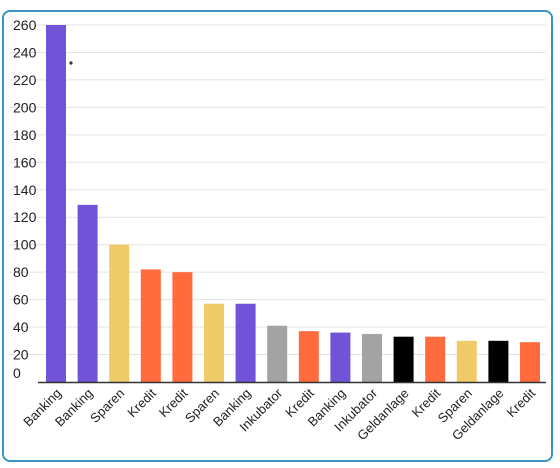 The height and width of the screenshot is (468, 560). I want to click on y-tick-label: 60, so click(21, 300).